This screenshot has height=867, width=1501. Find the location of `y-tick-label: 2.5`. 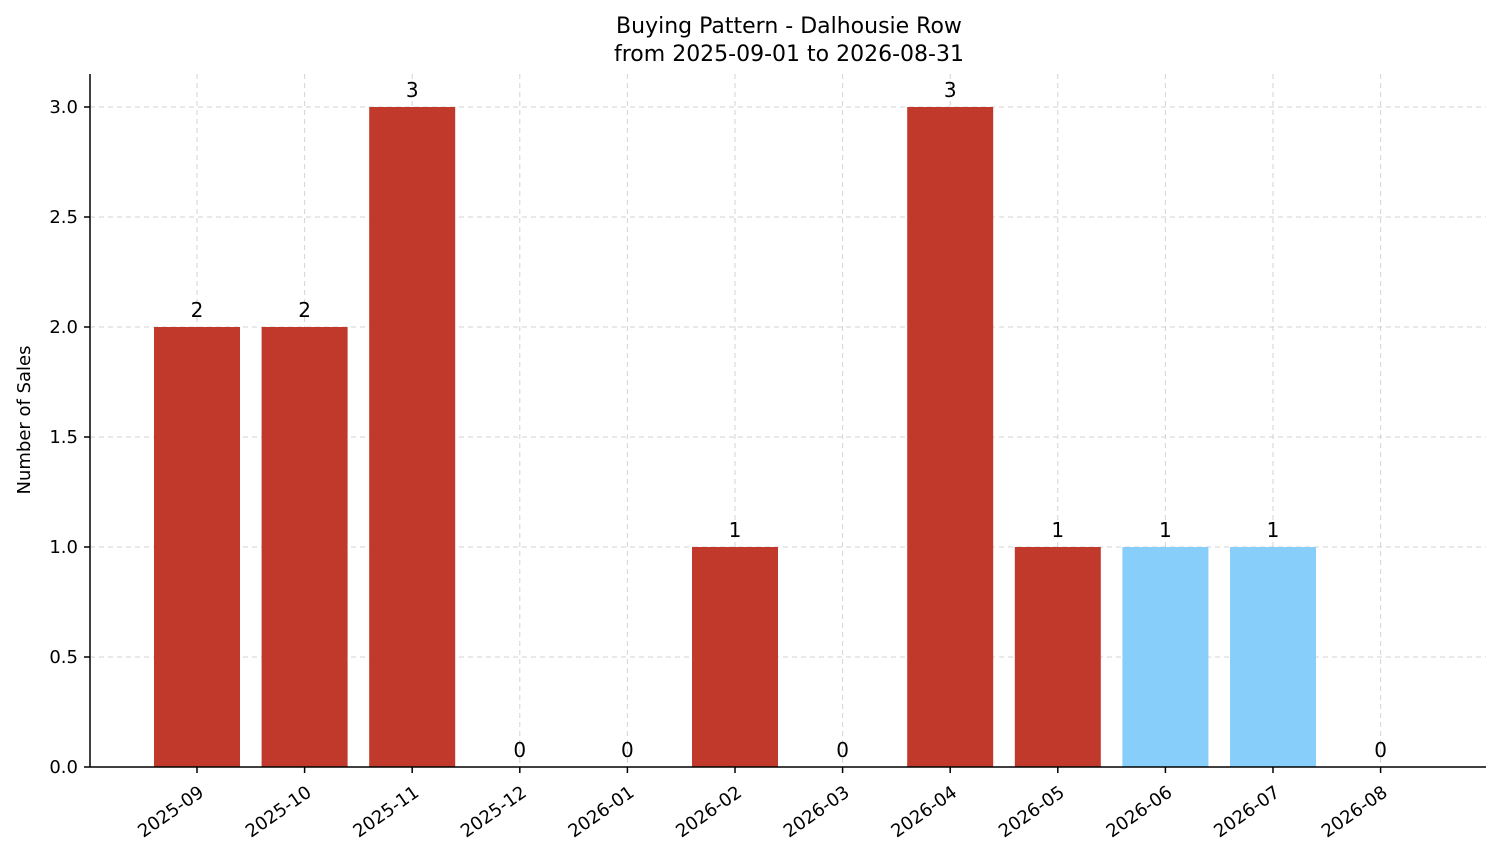

y-tick-label: 2.5 is located at coordinates (63, 217).